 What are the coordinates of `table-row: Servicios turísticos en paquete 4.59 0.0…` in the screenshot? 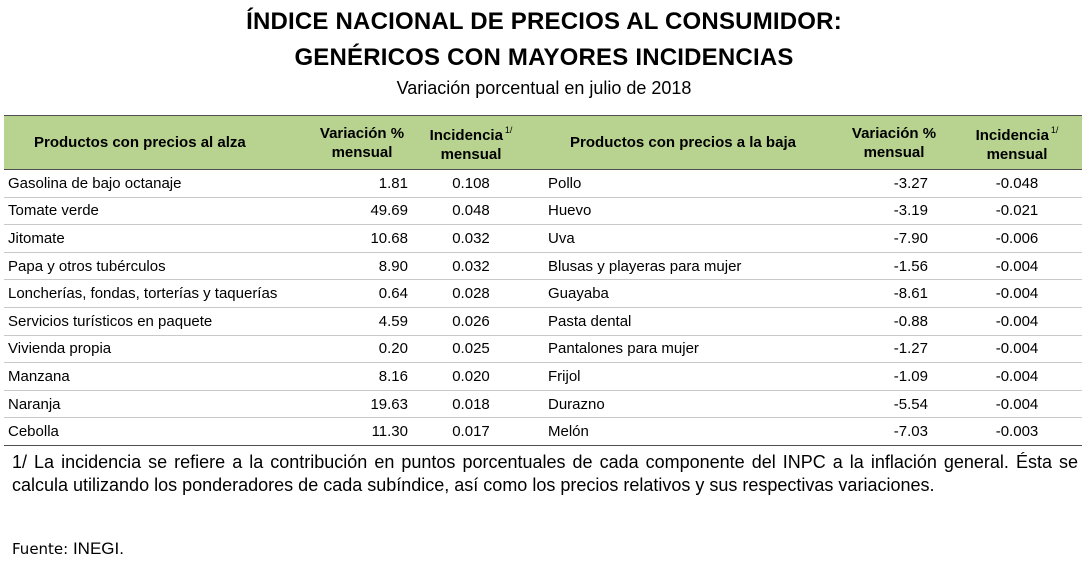 It's located at (543, 321).